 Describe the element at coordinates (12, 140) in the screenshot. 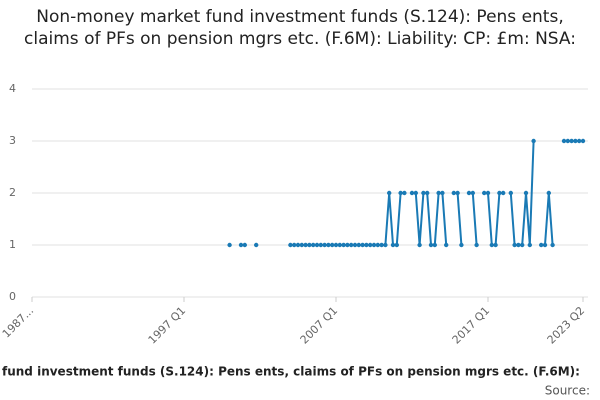

I see `y-tick-label: 3` at that location.